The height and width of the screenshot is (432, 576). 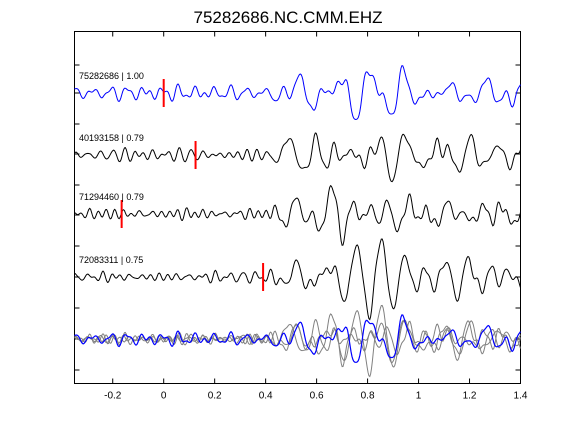 What do you see at coordinates (111, 197) in the screenshot?
I see `trace-label-71294460: 71294460 | 0.79` at bounding box center [111, 197].